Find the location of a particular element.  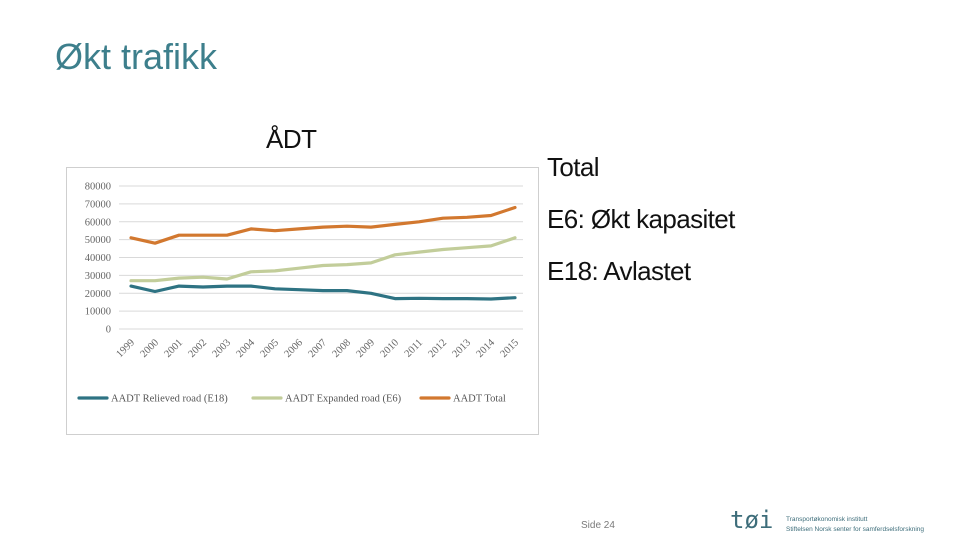

legend-label: AADT Relieved road (E18) is located at coordinates (169, 399).